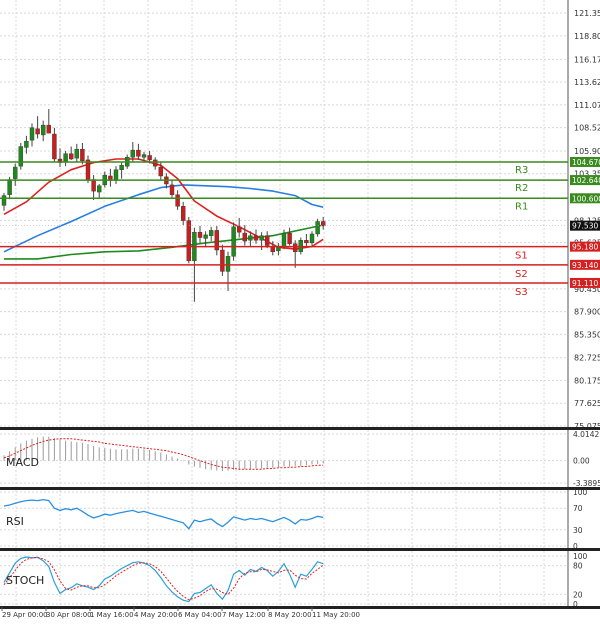  I want to click on y-tick-label: 116.175, so click(587, 59).